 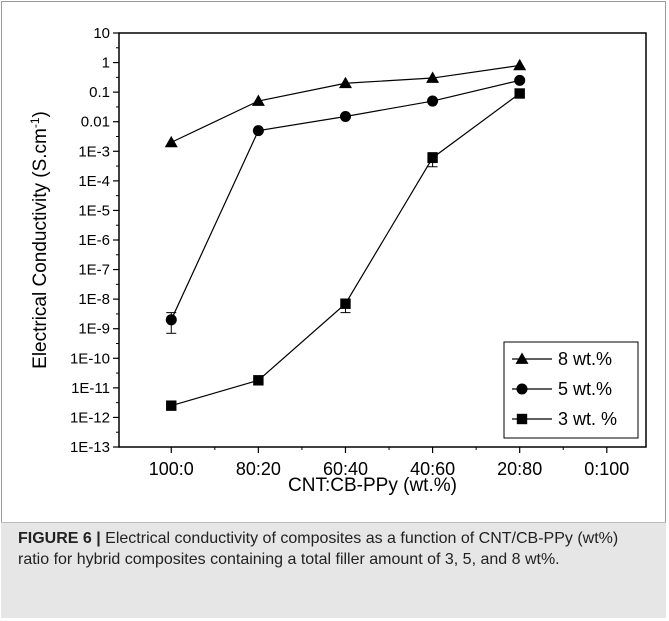 What do you see at coordinates (519, 469) in the screenshot?
I see `x-tick-label: 20:80` at bounding box center [519, 469].